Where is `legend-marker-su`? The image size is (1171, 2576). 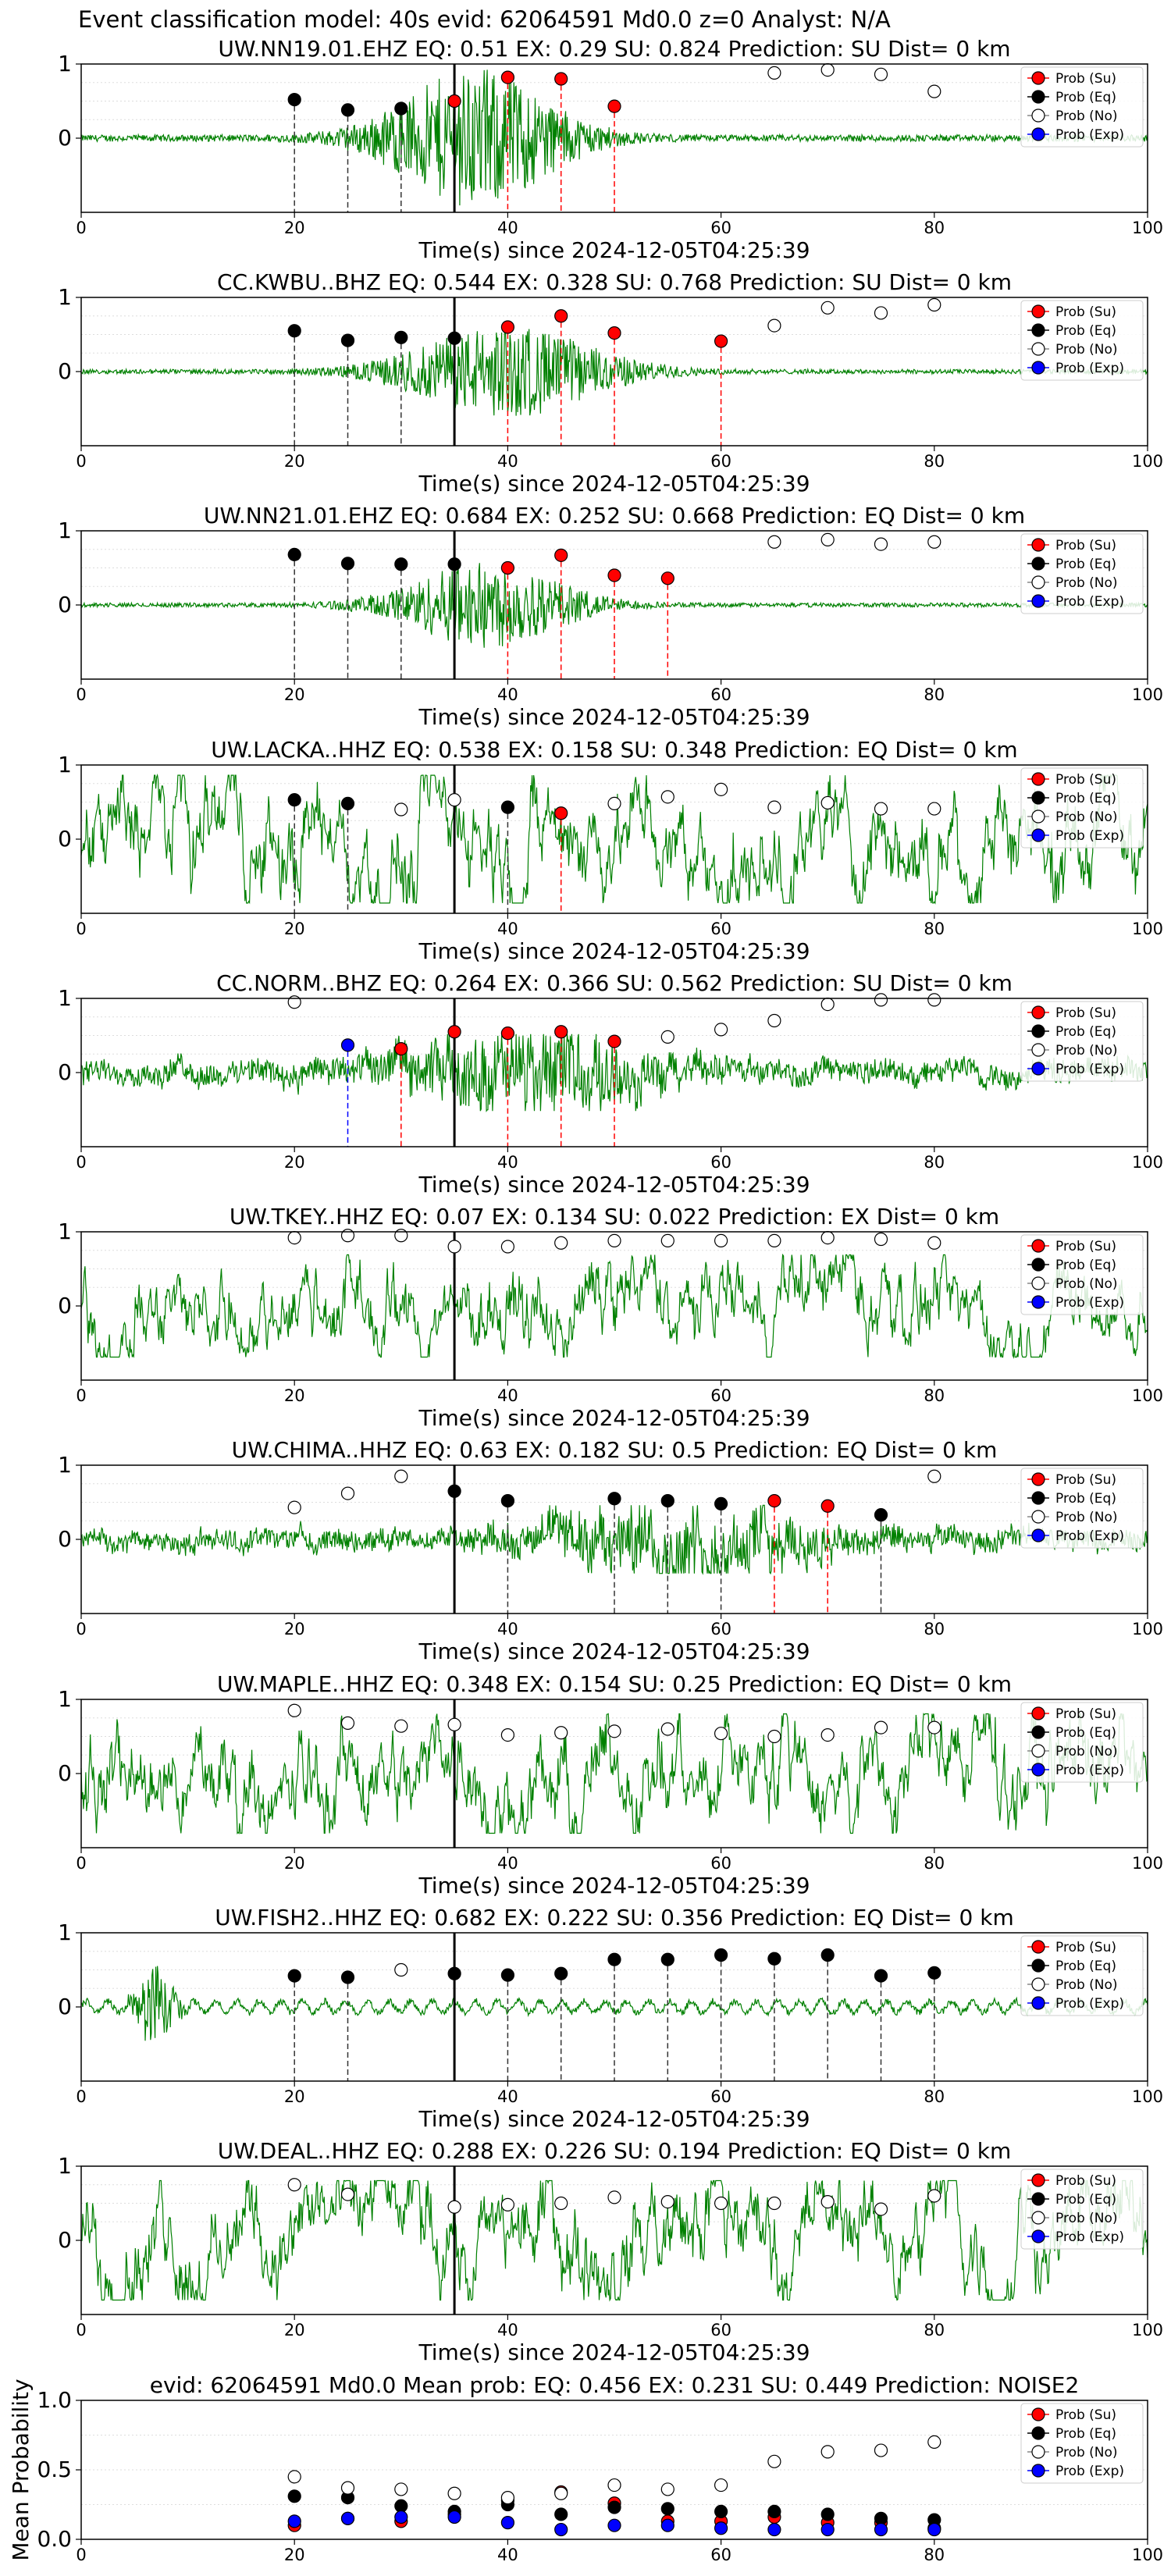 legend-marker-su is located at coordinates (1038, 779).